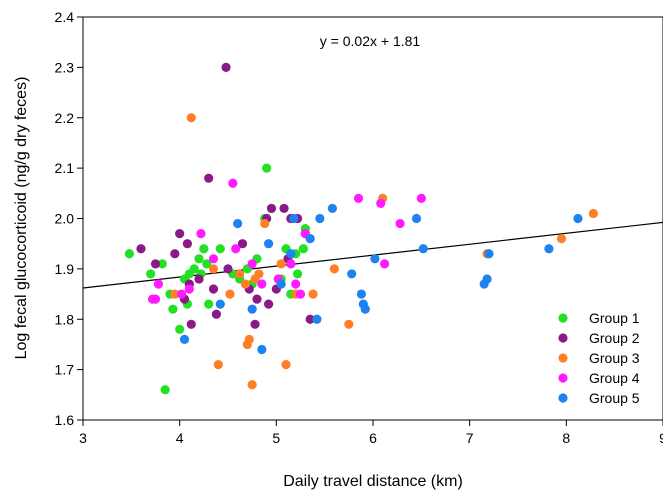 This screenshot has height=492, width=663. Describe the element at coordinates (65, 17) in the screenshot. I see `y-tick-label: 2.4` at that location.